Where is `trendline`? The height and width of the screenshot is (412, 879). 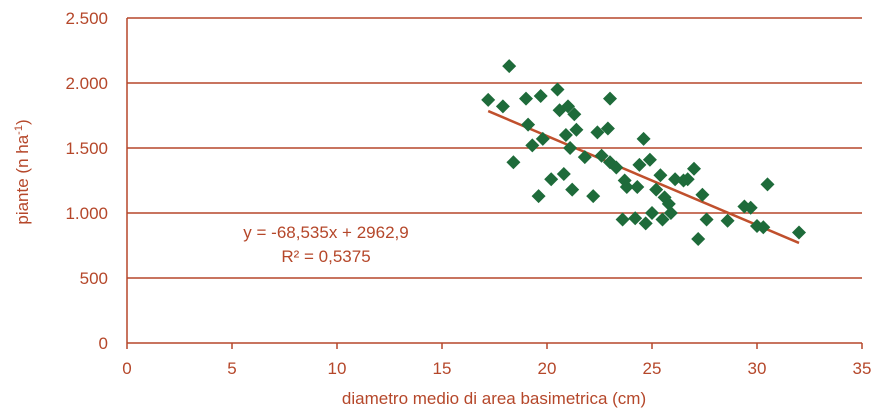
trendline is located at coordinates (643, 177).